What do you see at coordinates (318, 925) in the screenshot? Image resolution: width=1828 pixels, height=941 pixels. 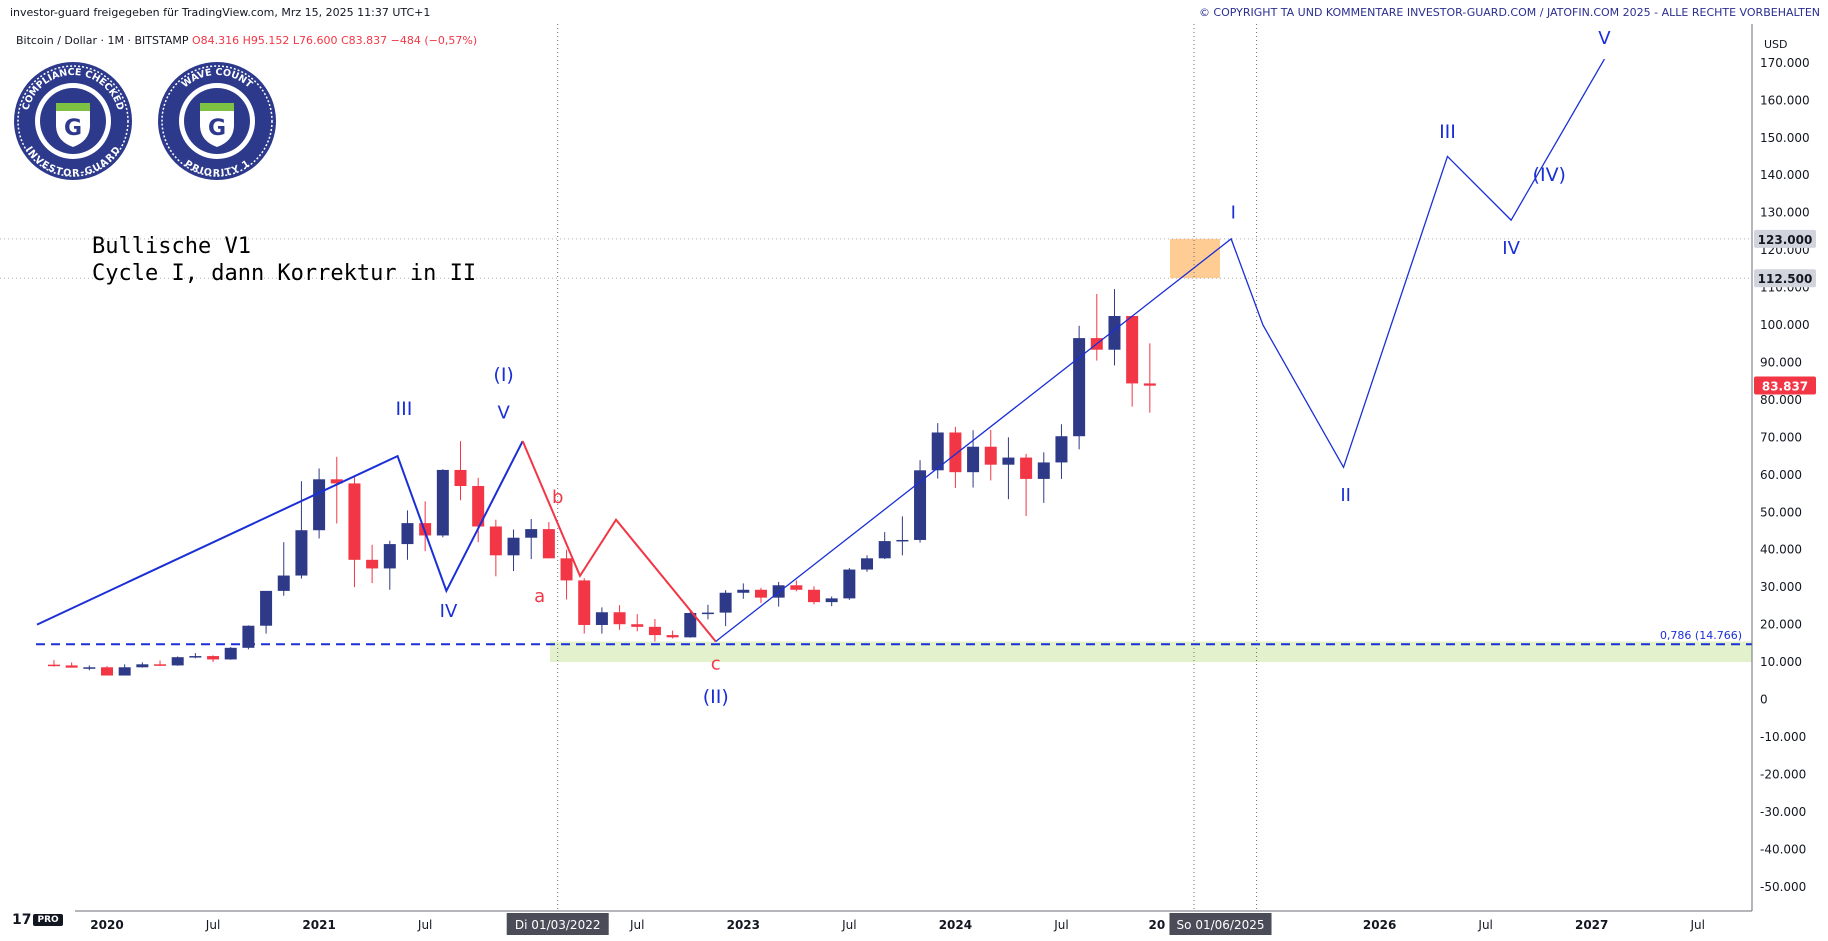 I see `x-tick-label: 2021` at bounding box center [318, 925].